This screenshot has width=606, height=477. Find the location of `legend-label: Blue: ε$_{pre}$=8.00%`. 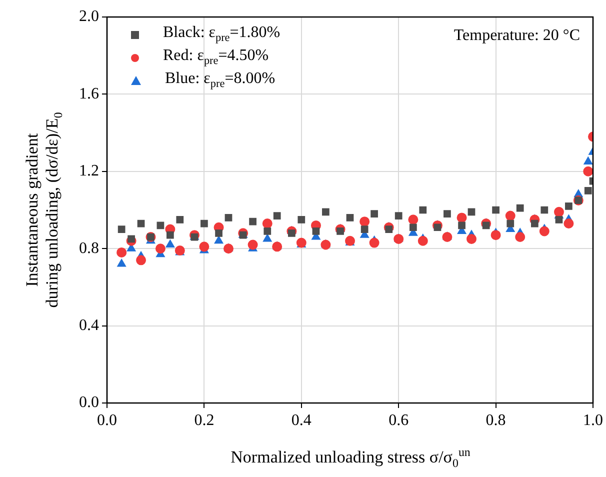

legend-label: Blue: ε$_{pre}$=8.00% is located at coordinates (220, 81).